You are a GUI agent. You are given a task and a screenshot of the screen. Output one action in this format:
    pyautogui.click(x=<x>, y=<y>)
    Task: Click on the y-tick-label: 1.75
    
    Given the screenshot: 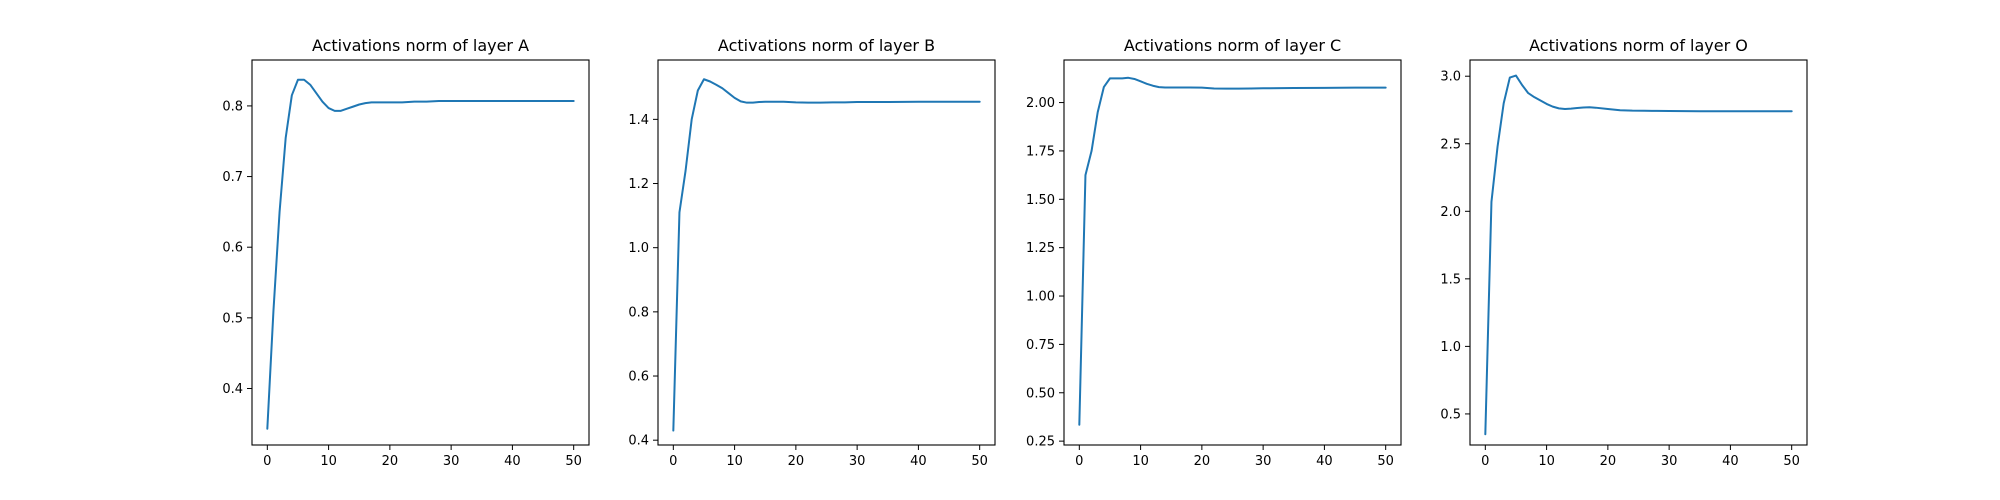 What is the action you would take?
    pyautogui.click(x=1040, y=151)
    